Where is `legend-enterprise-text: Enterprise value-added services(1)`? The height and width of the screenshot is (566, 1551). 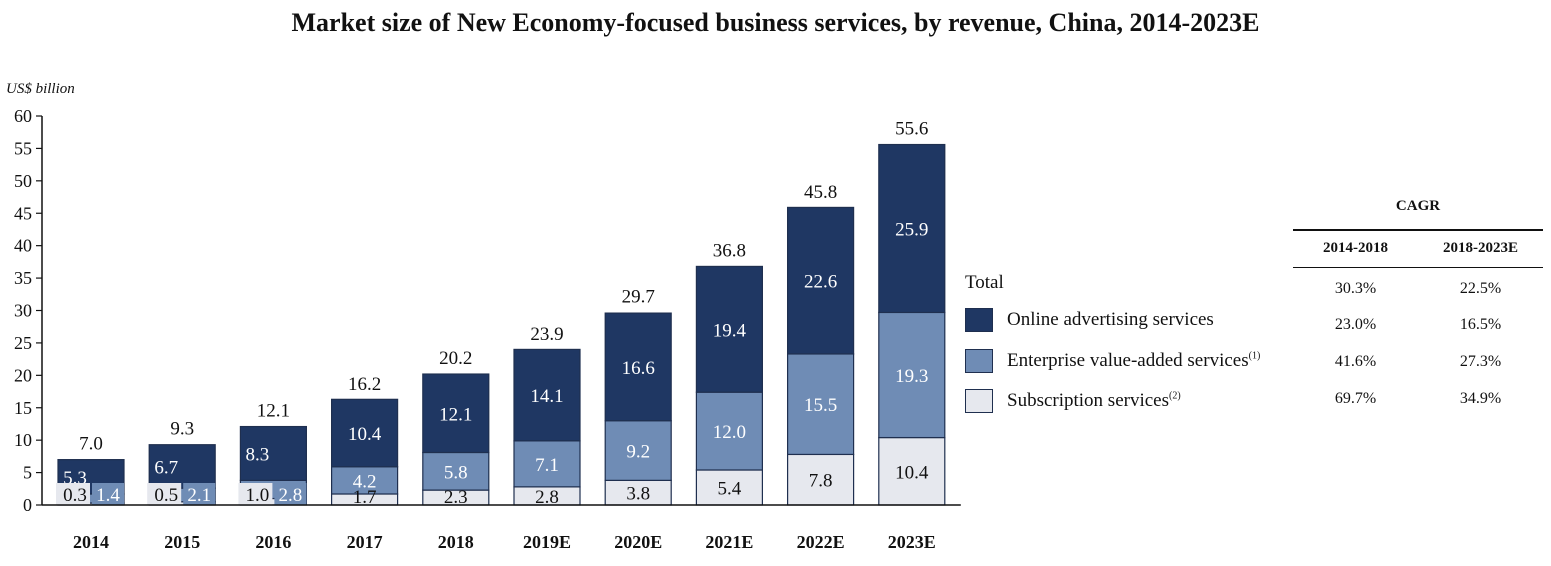 legend-enterprise-text: Enterprise value-added services(1) is located at coordinates (1133, 361).